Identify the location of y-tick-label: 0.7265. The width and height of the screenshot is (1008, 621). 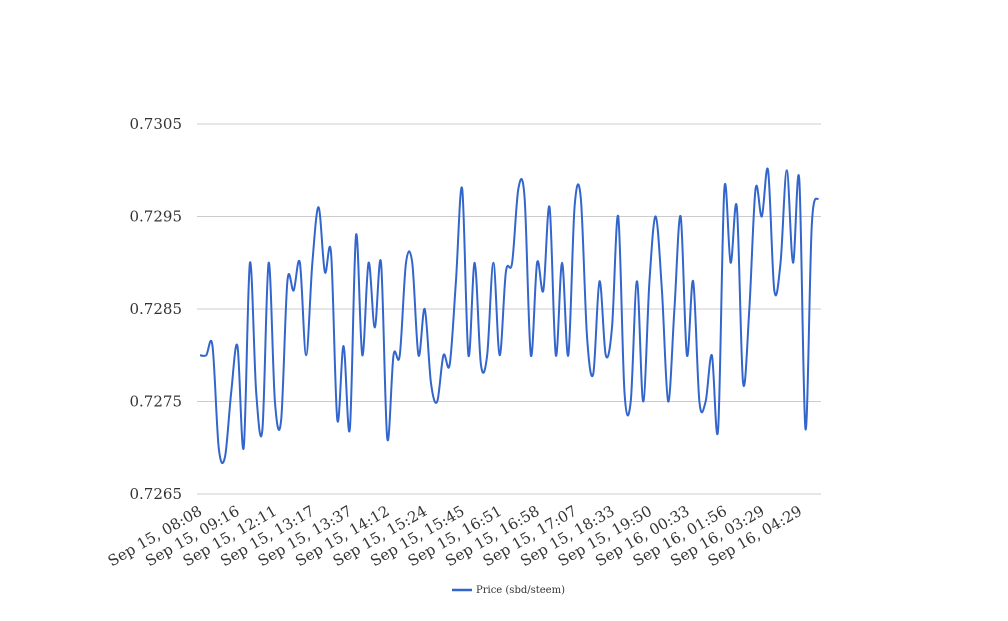
(156, 494).